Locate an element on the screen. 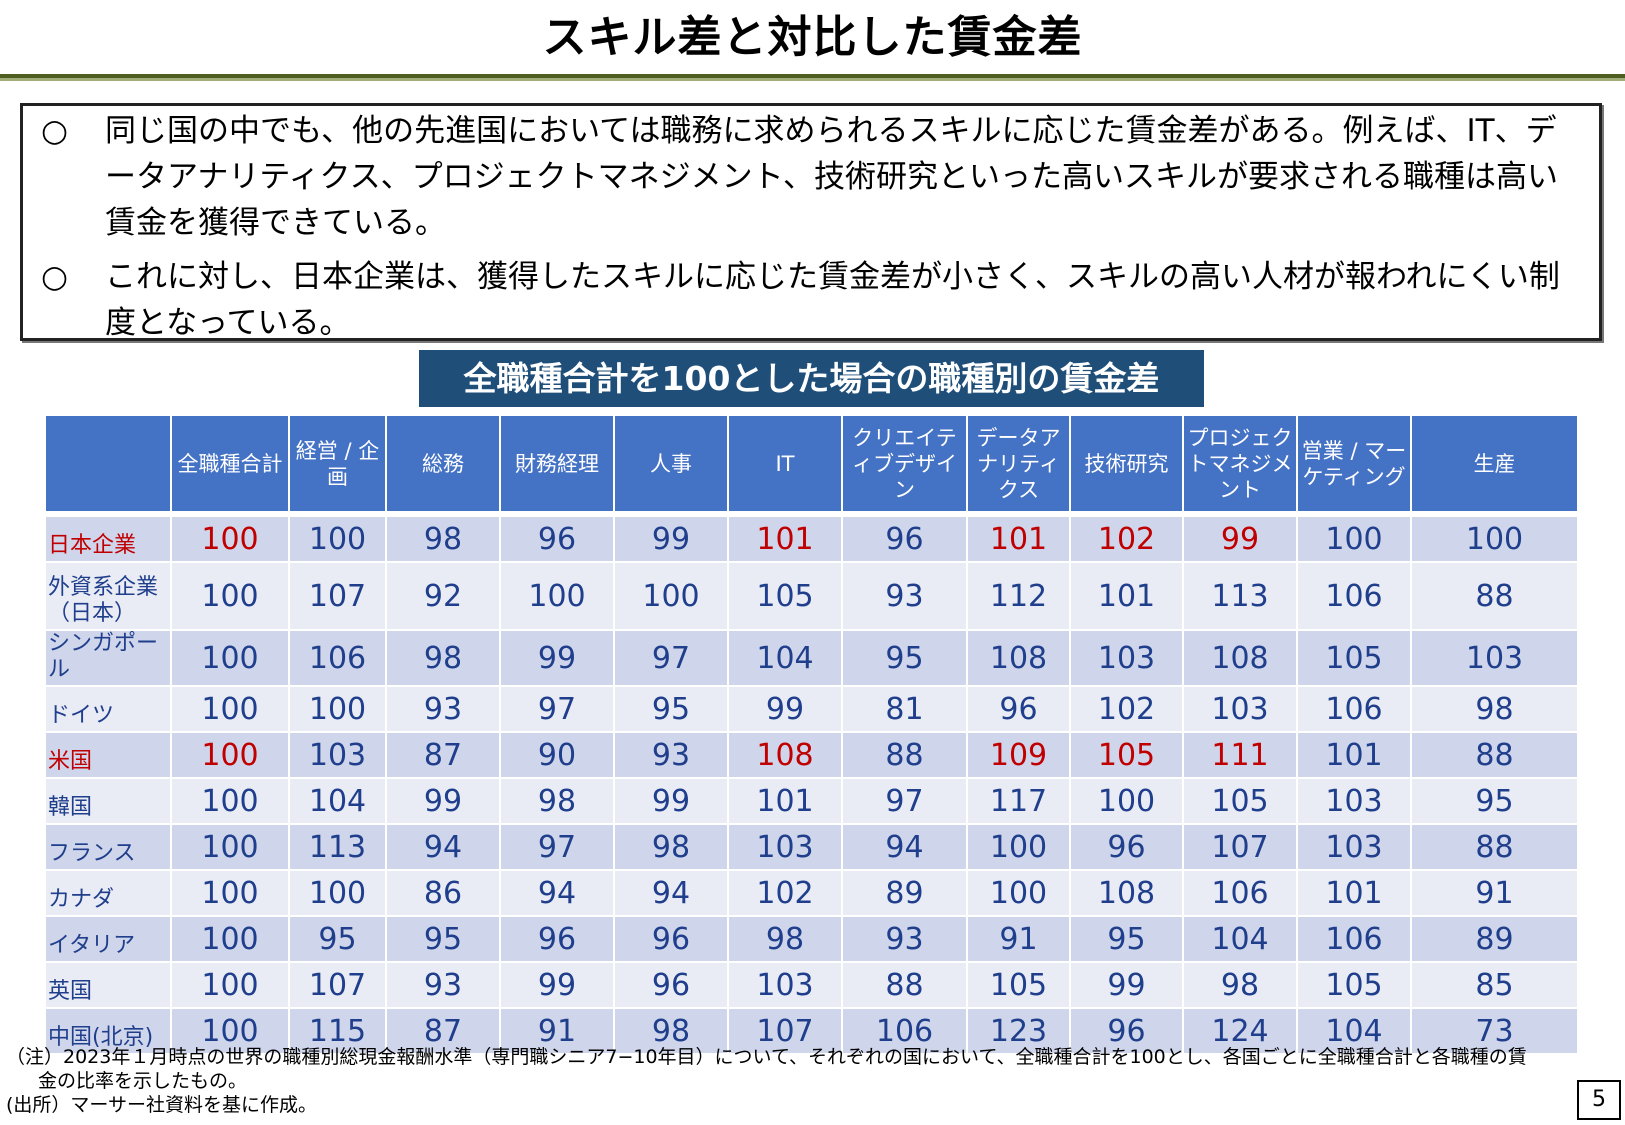  row-label: 米国 is located at coordinates (108, 755).